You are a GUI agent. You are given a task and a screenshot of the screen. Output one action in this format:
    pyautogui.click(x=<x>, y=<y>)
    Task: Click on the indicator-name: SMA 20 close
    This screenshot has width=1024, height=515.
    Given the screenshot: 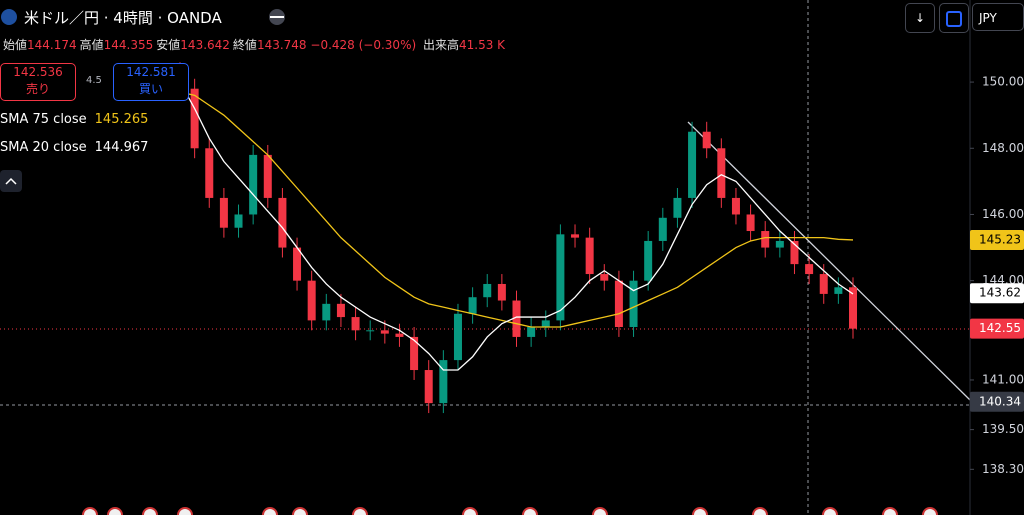 What is the action you would take?
    pyautogui.click(x=43, y=147)
    